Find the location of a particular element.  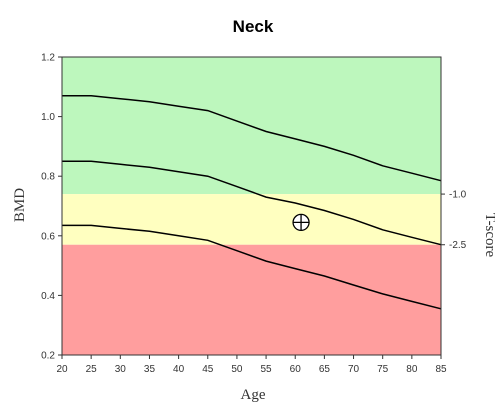

chart-title: Neck is located at coordinates (253, 26).